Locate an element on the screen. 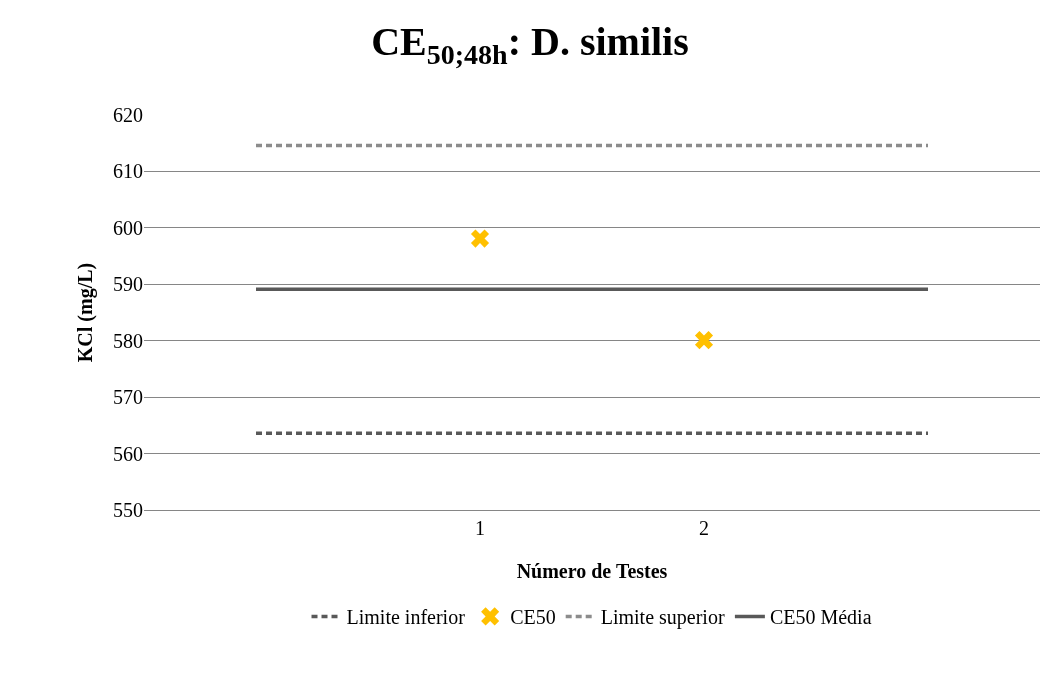 This screenshot has height=682, width=1060. y-tick-label: 620 is located at coordinates (128, 115).